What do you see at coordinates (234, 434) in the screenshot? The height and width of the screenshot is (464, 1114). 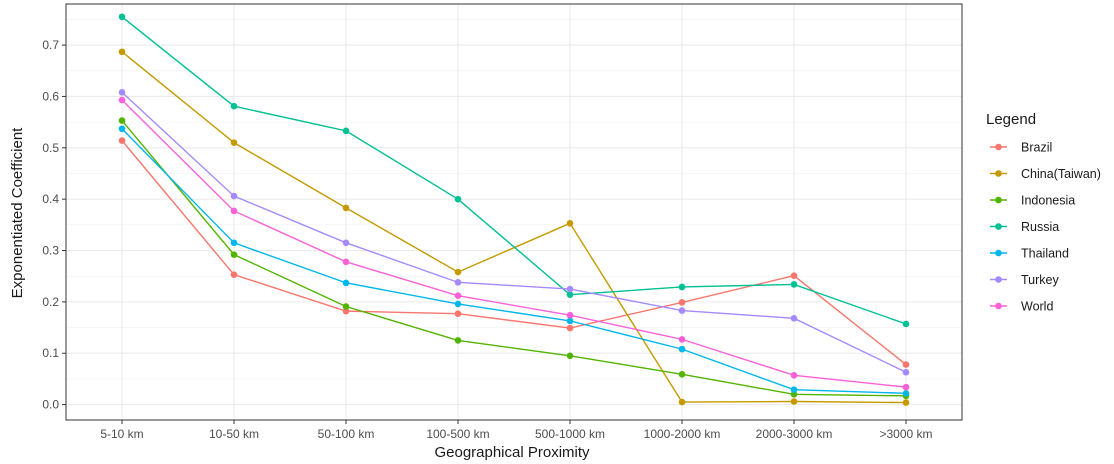 I see `x-tick-label: 10-50 km` at bounding box center [234, 434].